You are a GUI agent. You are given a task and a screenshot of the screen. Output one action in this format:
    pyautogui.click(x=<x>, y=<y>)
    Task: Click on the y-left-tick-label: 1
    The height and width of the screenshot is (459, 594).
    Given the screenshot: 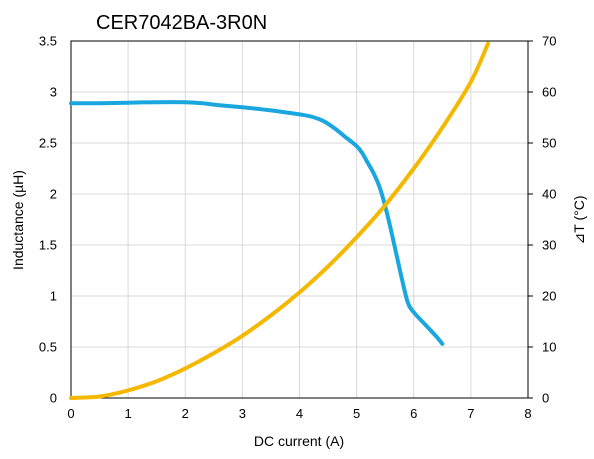 What is the action you would take?
    pyautogui.click(x=53, y=296)
    